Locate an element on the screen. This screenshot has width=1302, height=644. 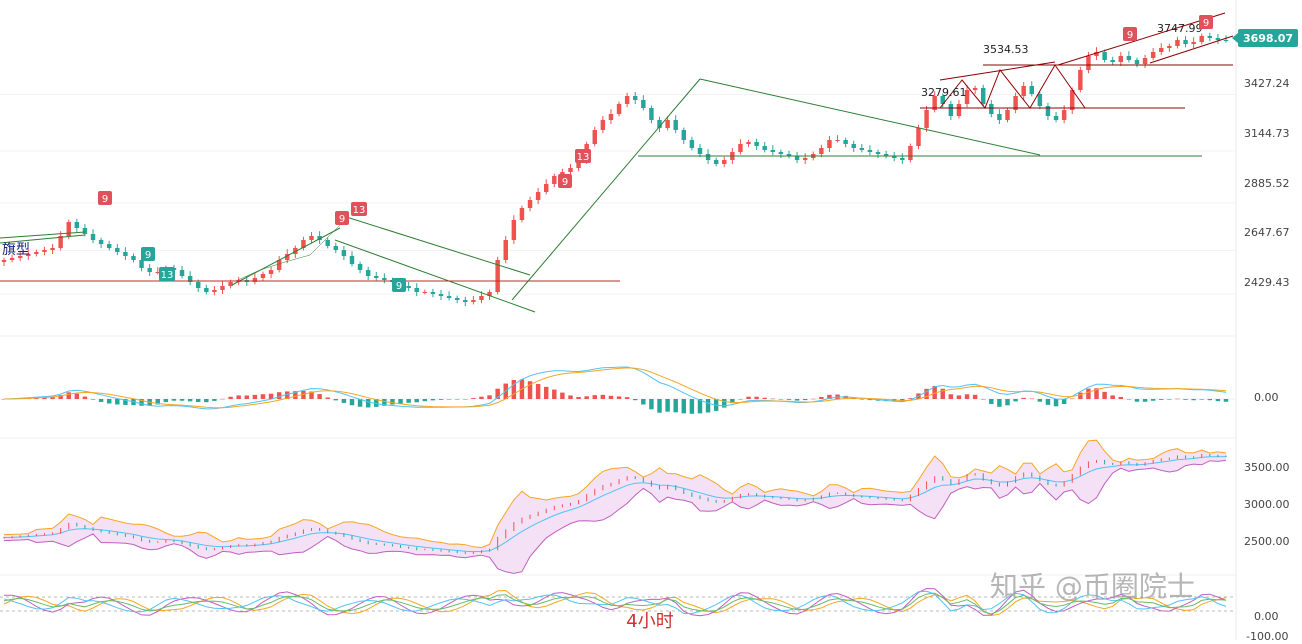
rsi-pane is located at coordinates (618, 602).